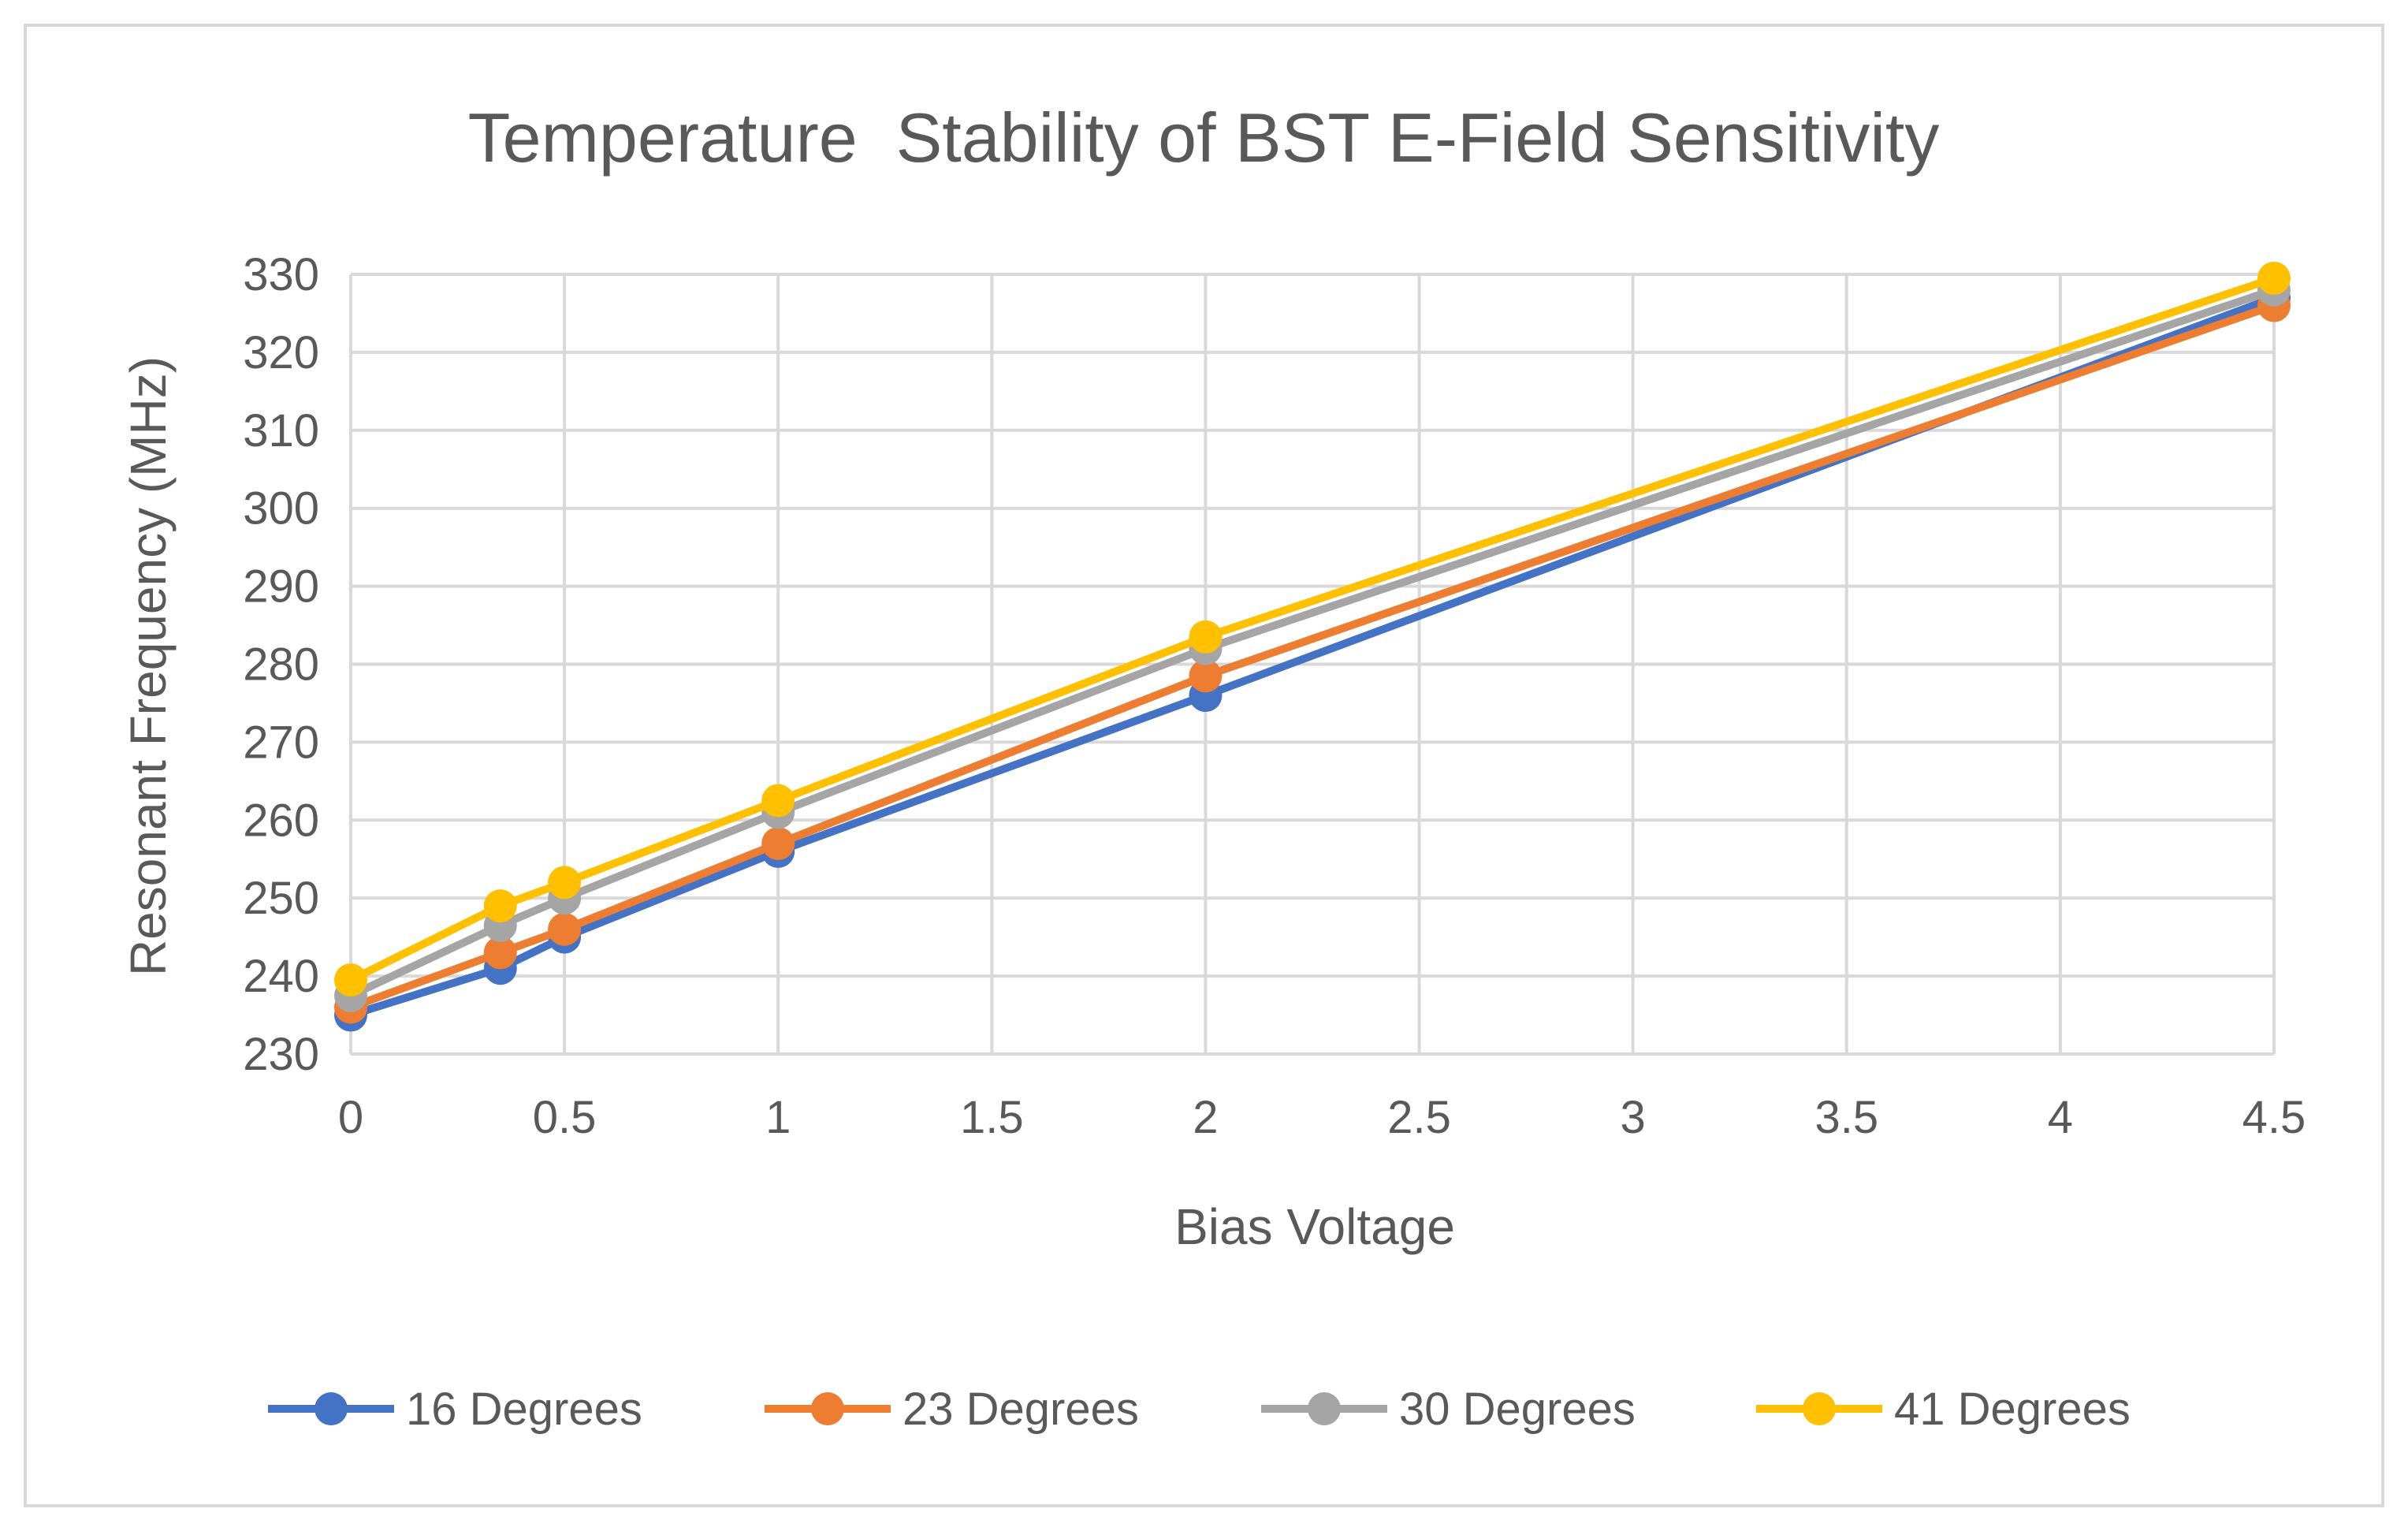 The height and width of the screenshot is (1531, 2408). I want to click on y-tick-label: 330, so click(281, 275).